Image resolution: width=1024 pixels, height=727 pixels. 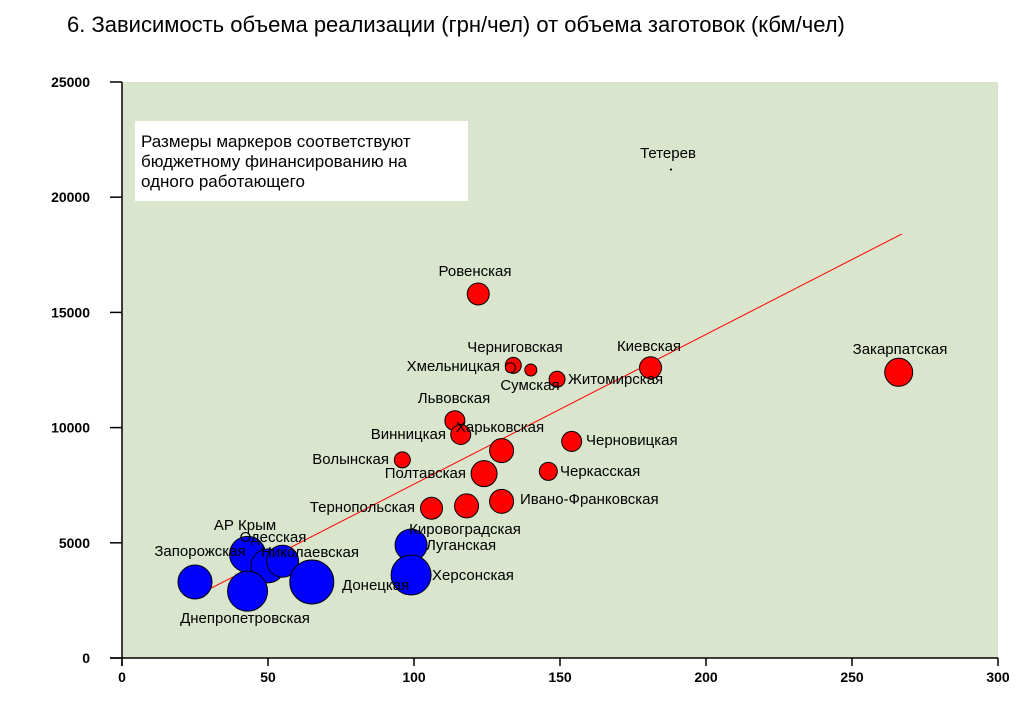 What do you see at coordinates (276, 141) in the screenshot?
I see `note-line: Размеры маркеров соответствуют` at bounding box center [276, 141].